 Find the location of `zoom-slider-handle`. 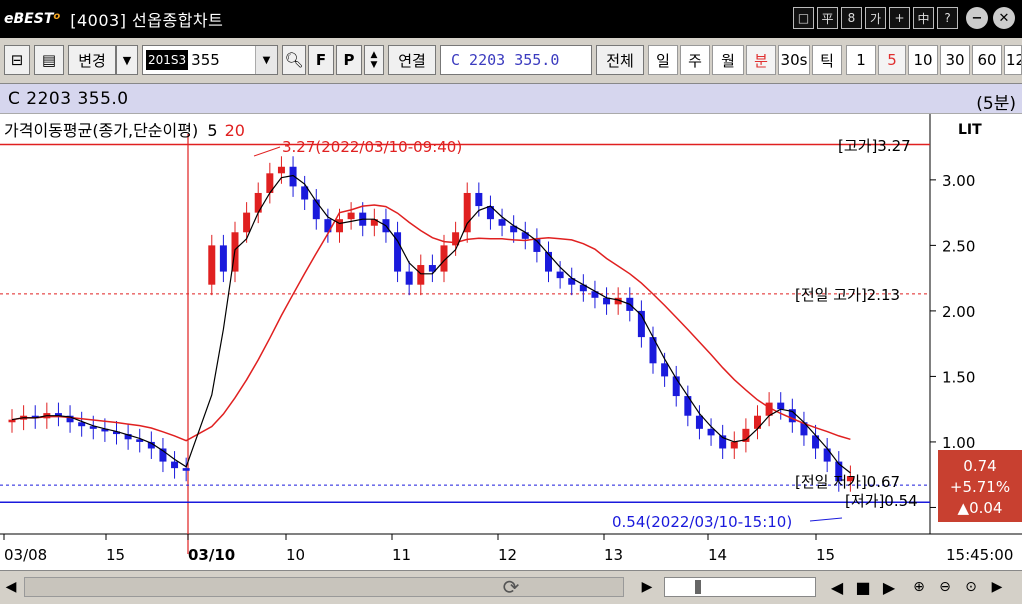

zoom-slider-handle is located at coordinates (698, 587).